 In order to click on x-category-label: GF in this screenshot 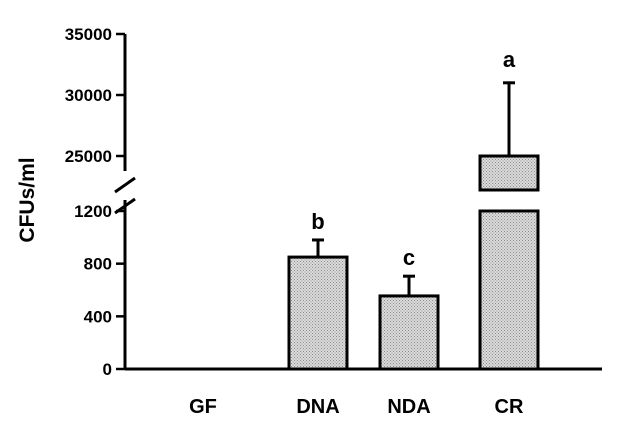, I will do `click(203, 407)`.